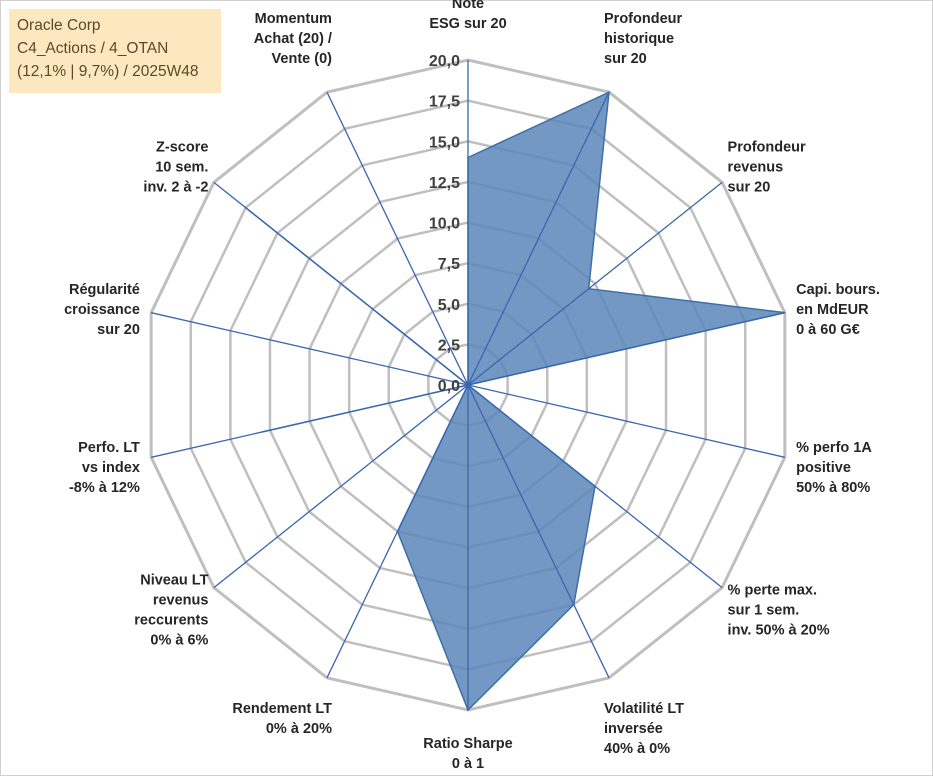 This screenshot has width=933, height=776. I want to click on axis-label-line: Régularité, so click(104, 290).